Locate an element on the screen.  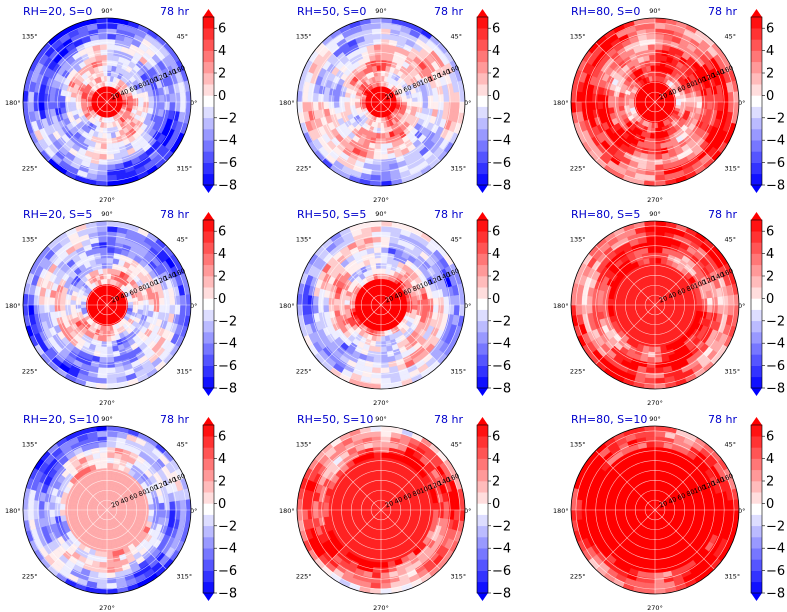
colorbar-tick-label: −6 is located at coordinates (501, 366).